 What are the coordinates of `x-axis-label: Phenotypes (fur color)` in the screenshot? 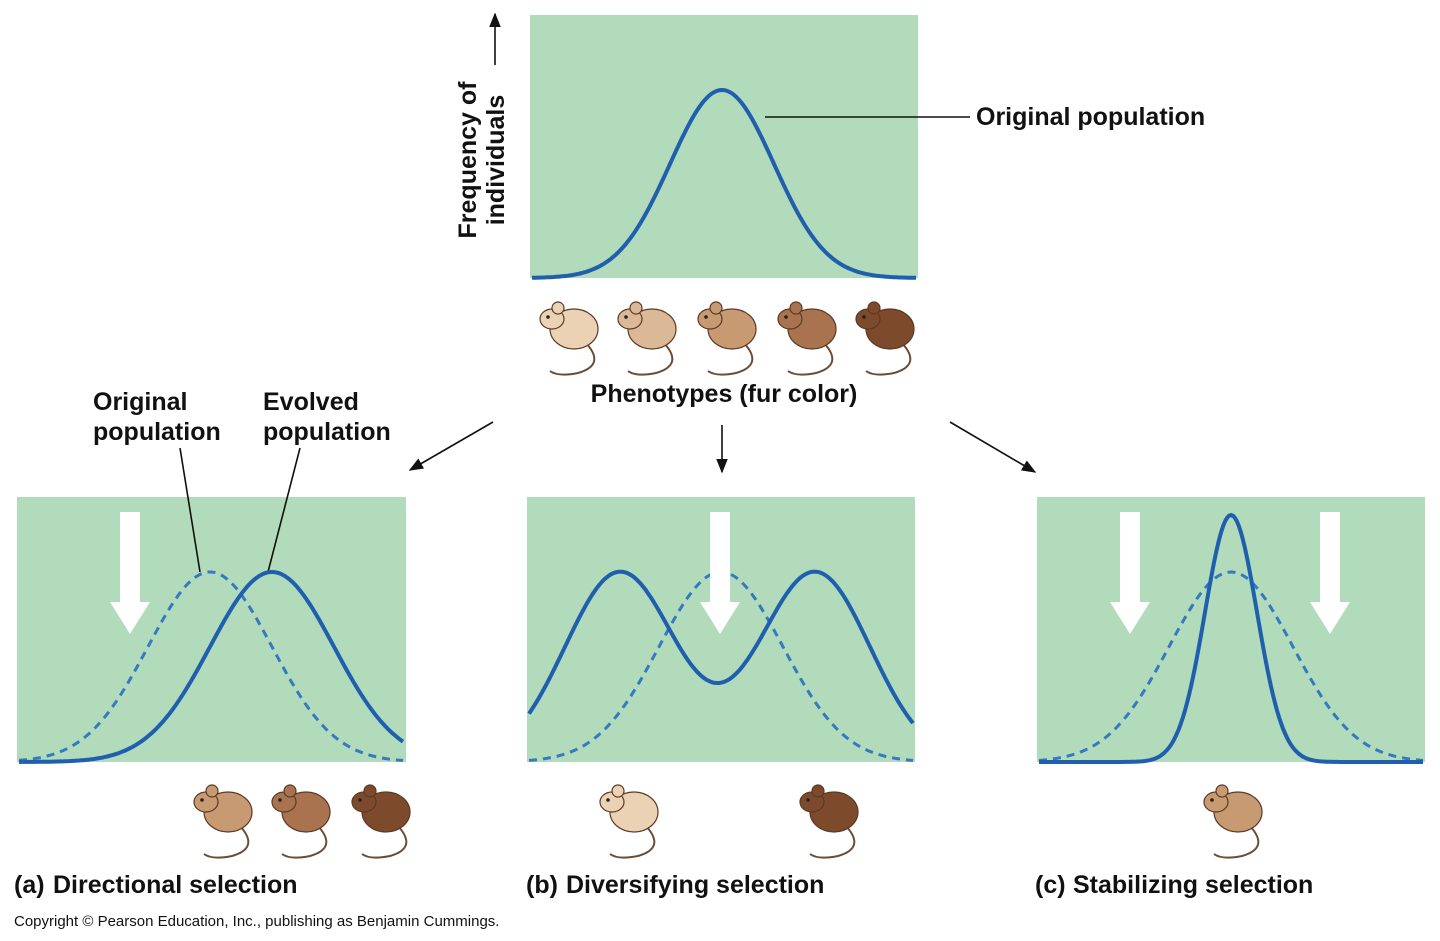 It's located at (724, 394).